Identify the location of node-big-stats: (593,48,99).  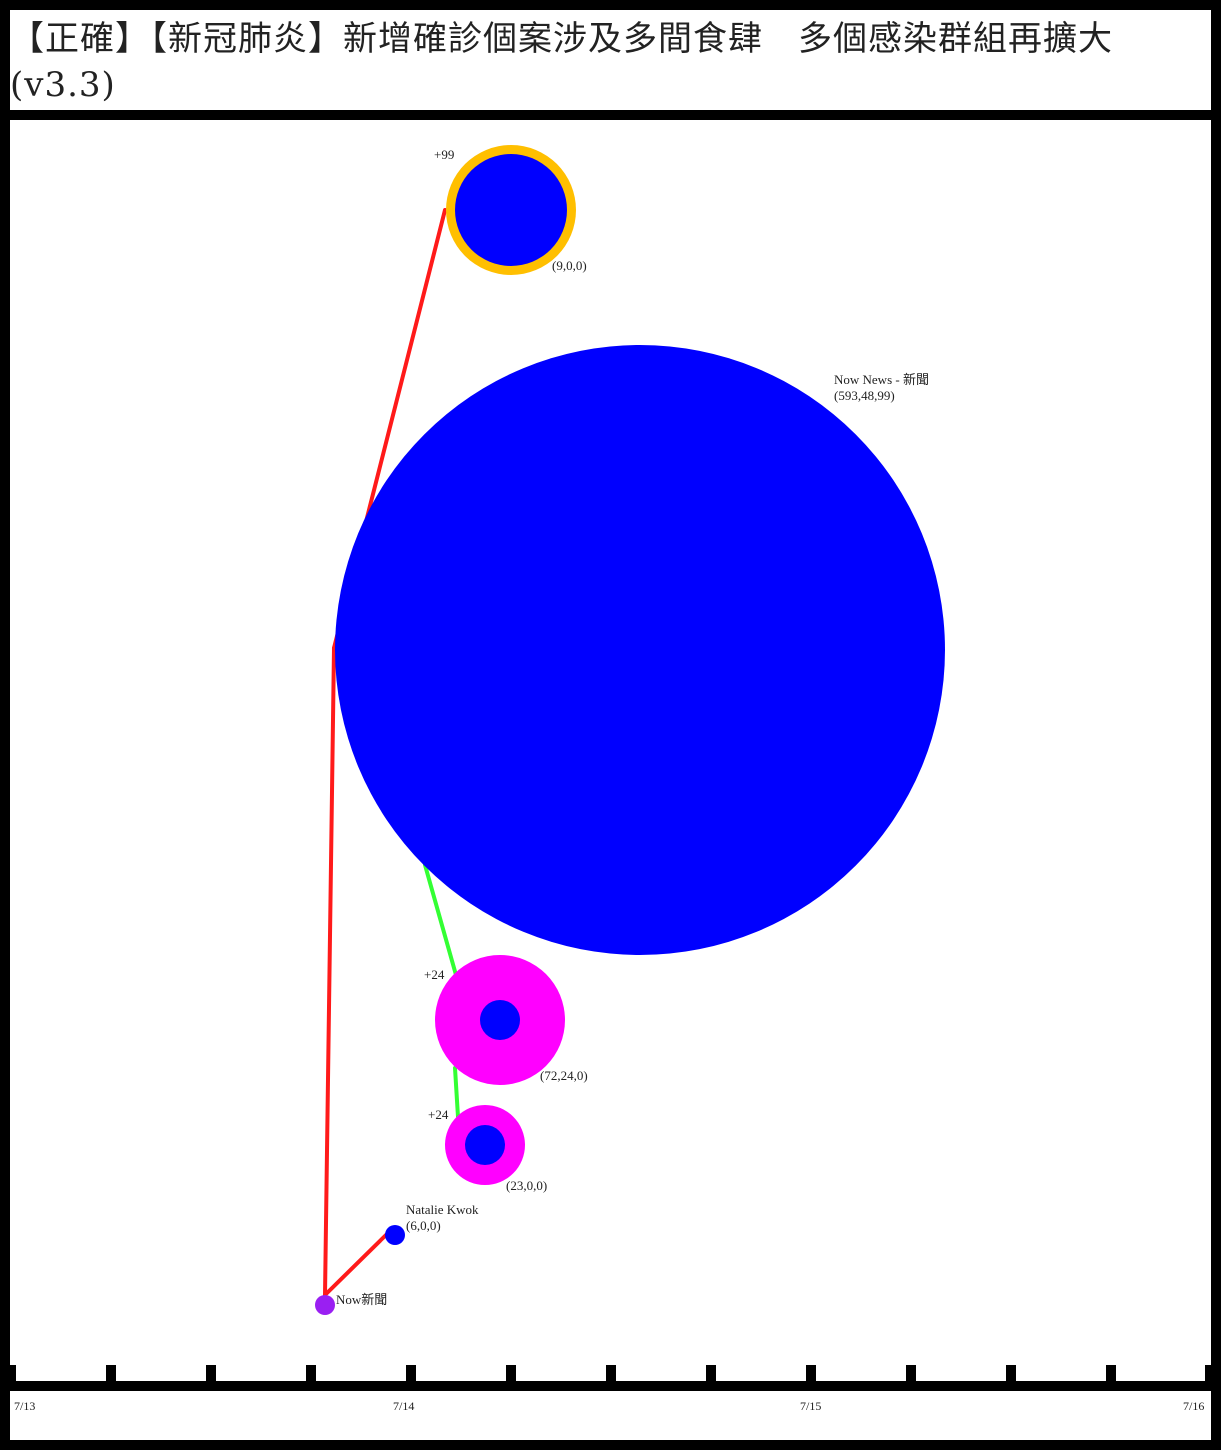
(864, 395).